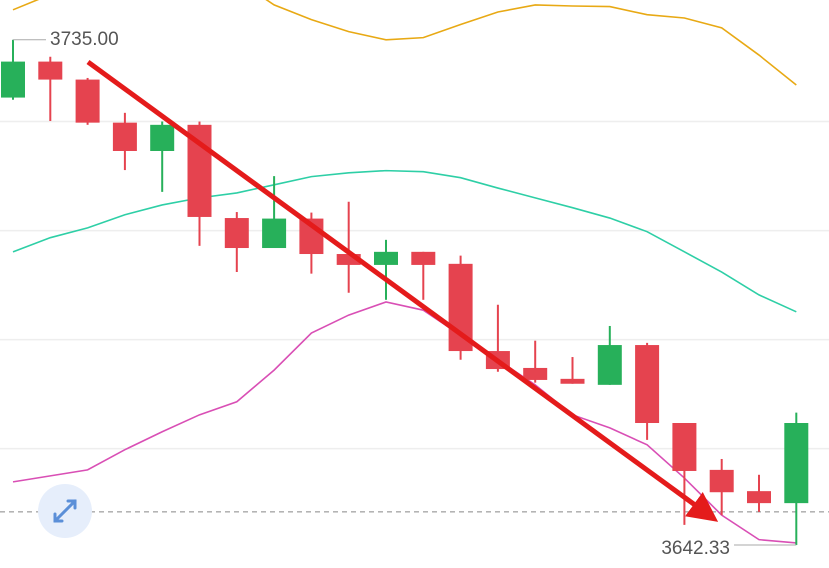 The image size is (829, 568). I want to click on low-label: 3642.33, so click(695, 548).